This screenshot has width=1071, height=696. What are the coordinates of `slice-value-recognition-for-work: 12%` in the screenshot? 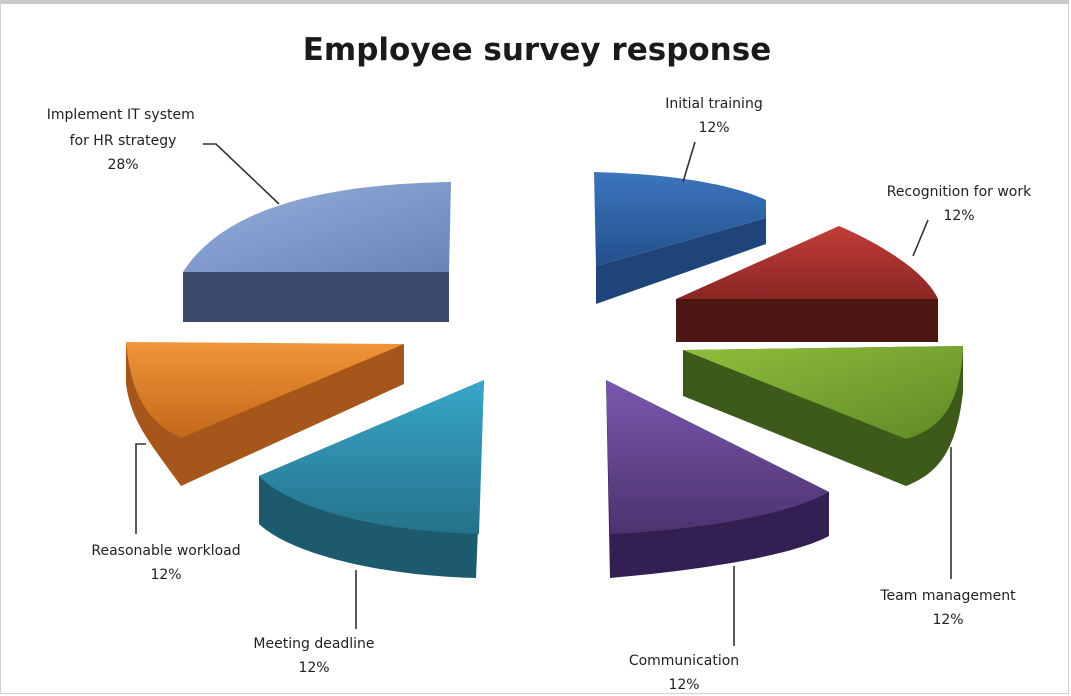 It's located at (958, 216).